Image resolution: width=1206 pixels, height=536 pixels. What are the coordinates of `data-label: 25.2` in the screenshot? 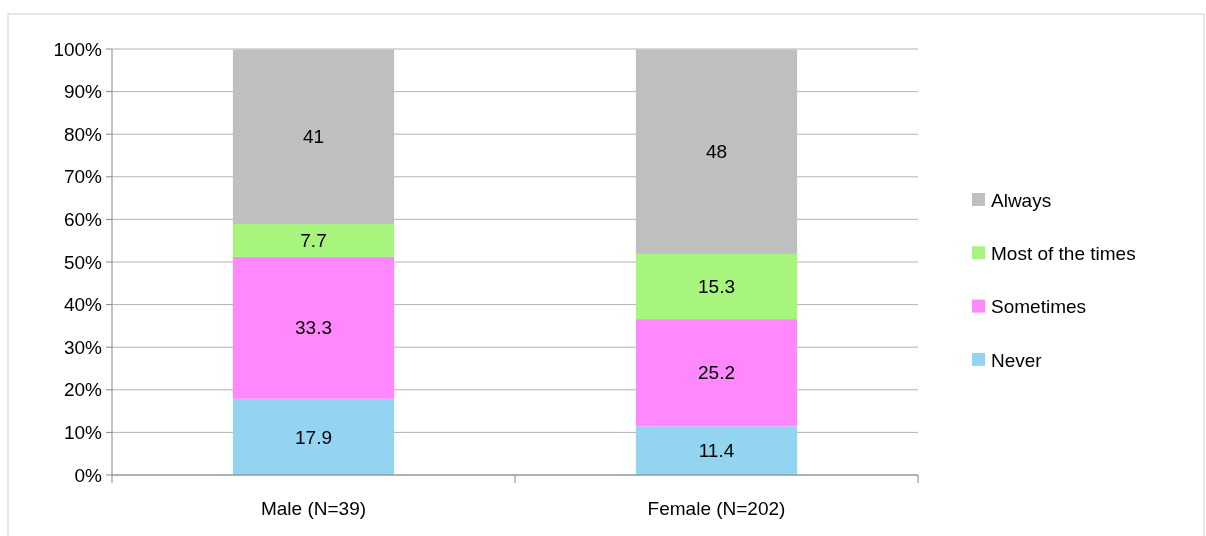 It's located at (716, 373).